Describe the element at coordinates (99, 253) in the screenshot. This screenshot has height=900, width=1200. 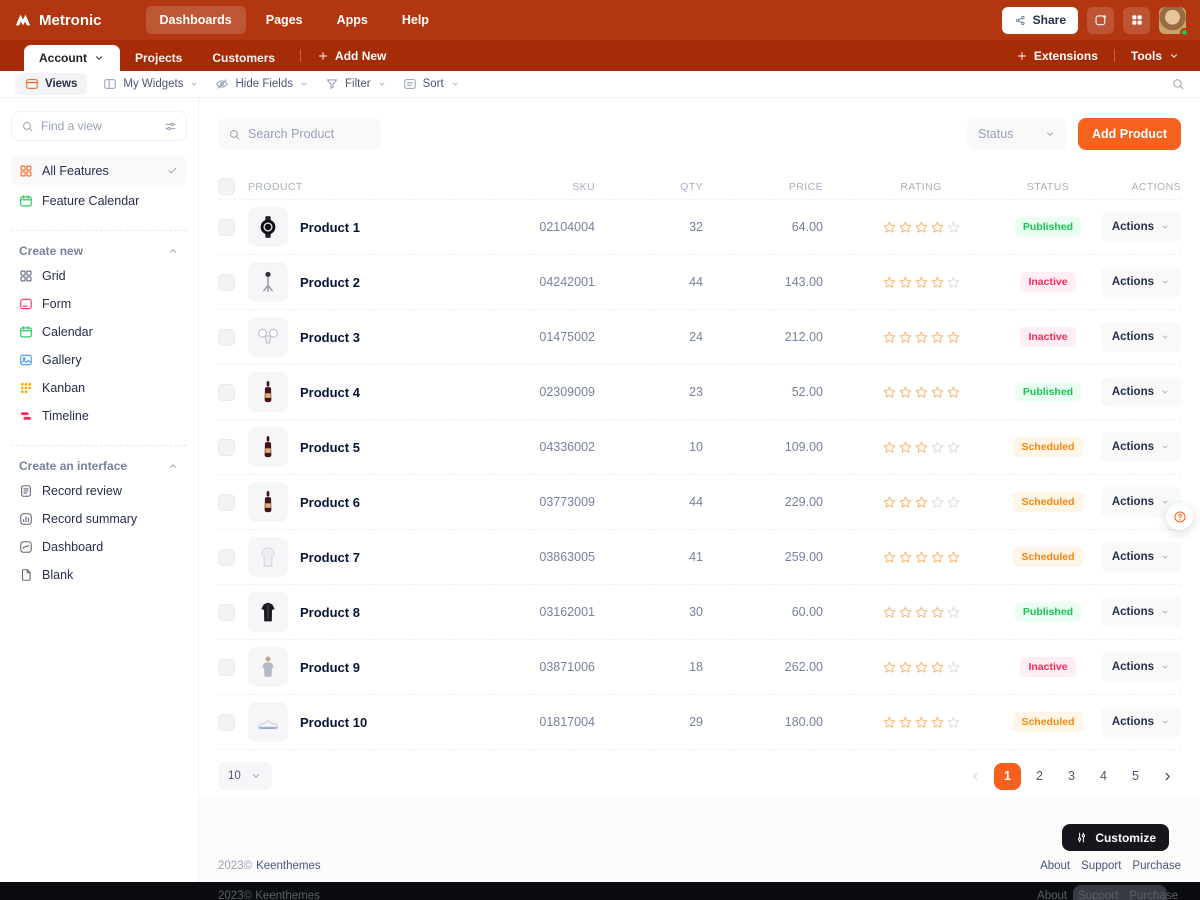
I see `section-title-row: Create new` at that location.